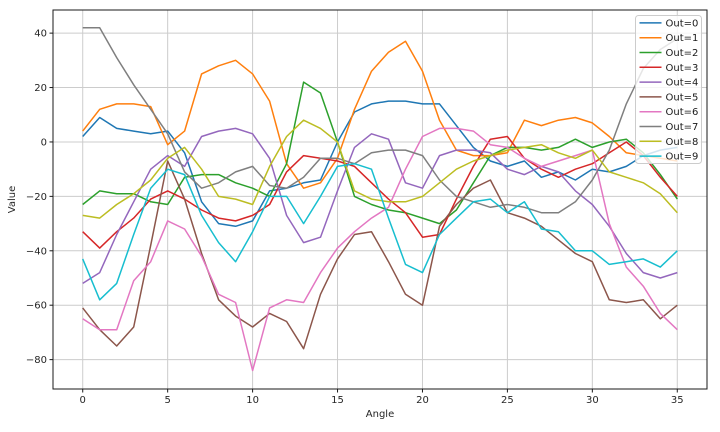  I want to click on legend-label: Out=8, so click(682, 142).